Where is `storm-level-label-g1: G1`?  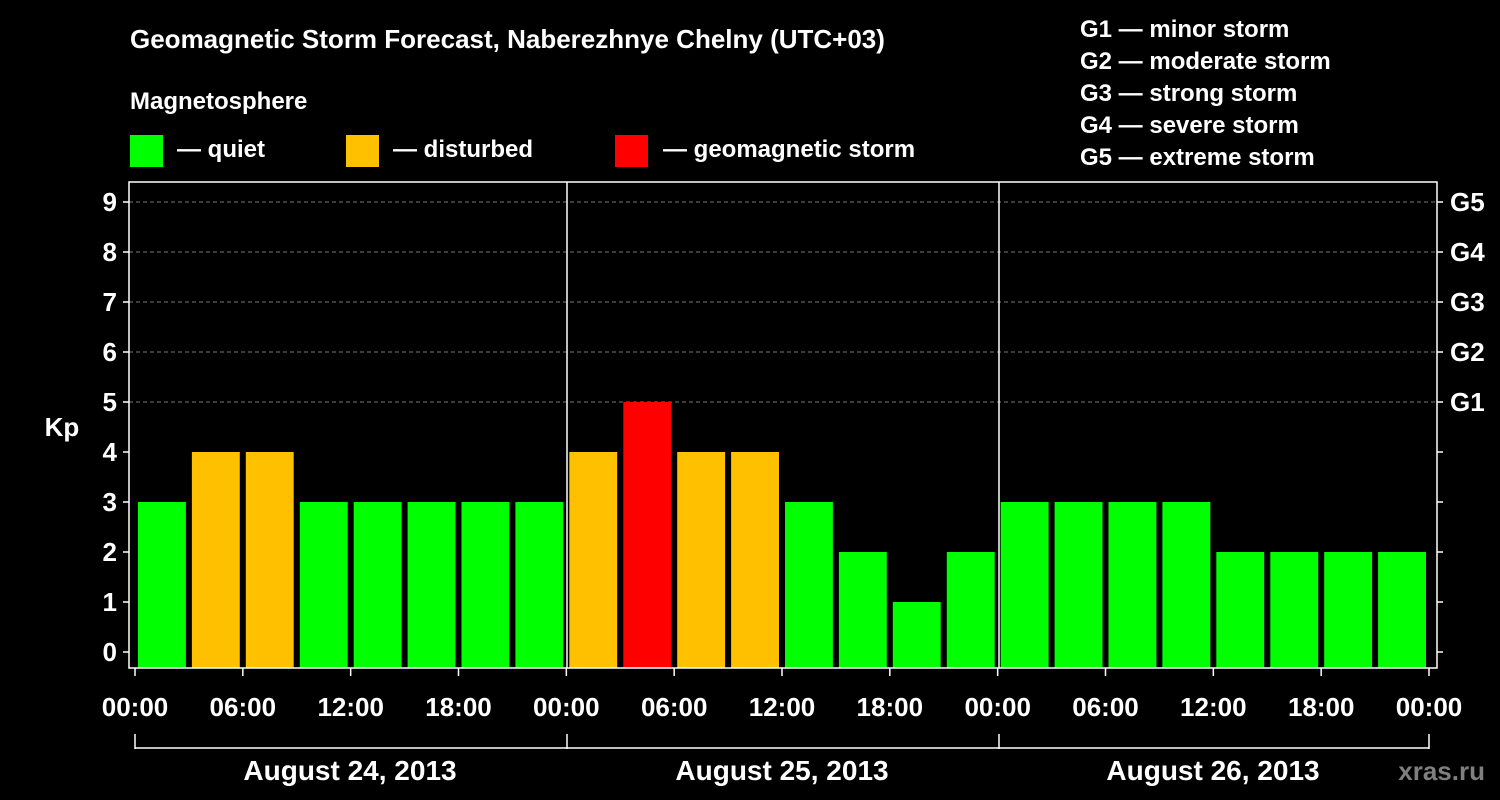
storm-level-label-g1: G1 is located at coordinates (1467, 402).